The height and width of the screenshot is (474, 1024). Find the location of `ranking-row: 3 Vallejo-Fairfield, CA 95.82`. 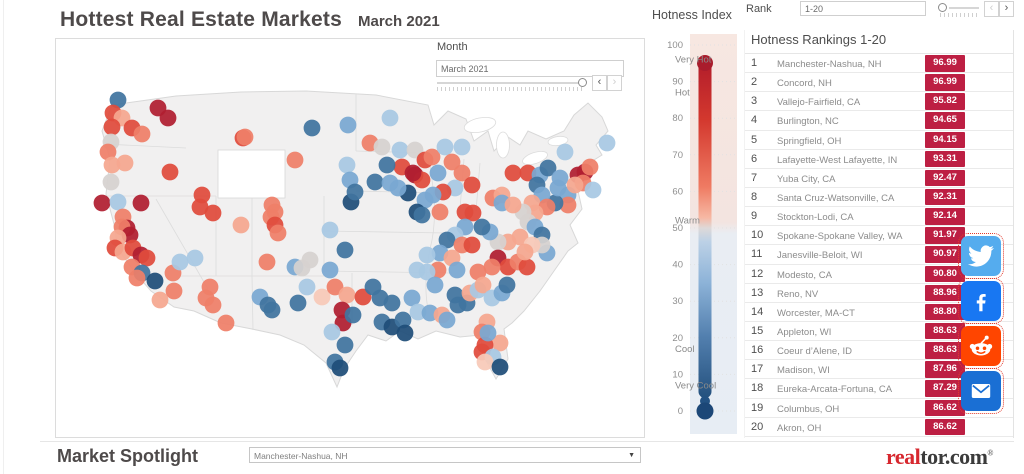

ranking-row: 3 Vallejo-Fairfield, CA 95.82 is located at coordinates (879, 102).